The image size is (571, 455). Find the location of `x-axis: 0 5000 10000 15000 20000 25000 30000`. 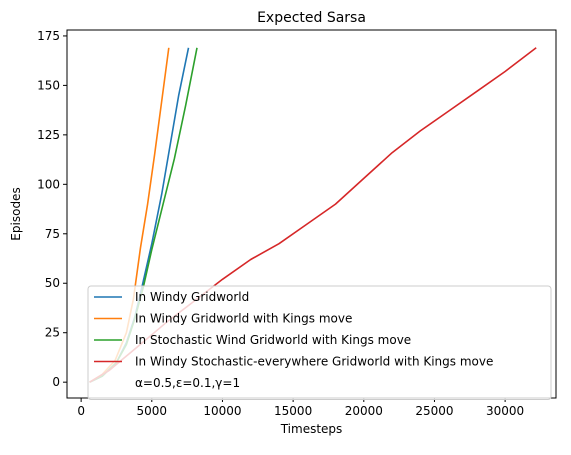

x-axis: 0 5000 10000 15000 20000 25000 30000 is located at coordinates (300, 408).